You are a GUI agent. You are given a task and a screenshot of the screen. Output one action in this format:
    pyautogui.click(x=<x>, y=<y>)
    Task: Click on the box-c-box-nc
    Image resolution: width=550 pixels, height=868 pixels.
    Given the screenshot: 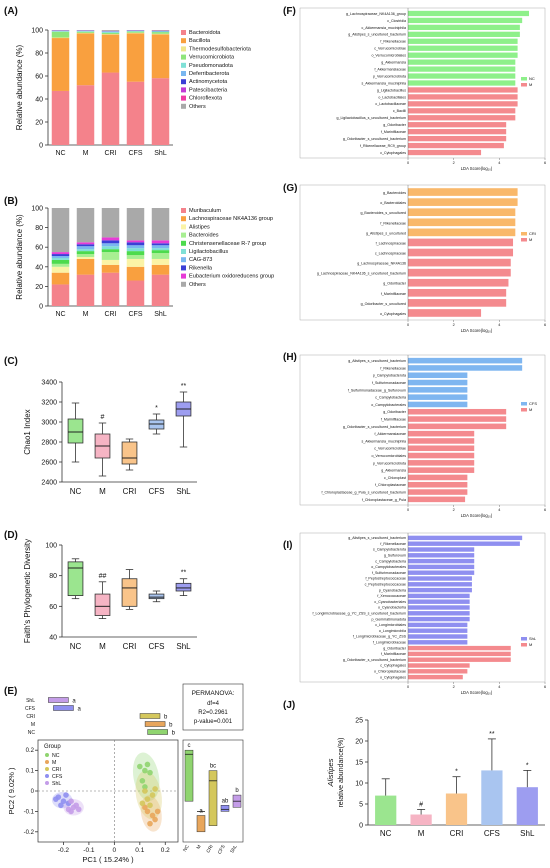 What is the action you would take?
    pyautogui.click(x=75, y=431)
    